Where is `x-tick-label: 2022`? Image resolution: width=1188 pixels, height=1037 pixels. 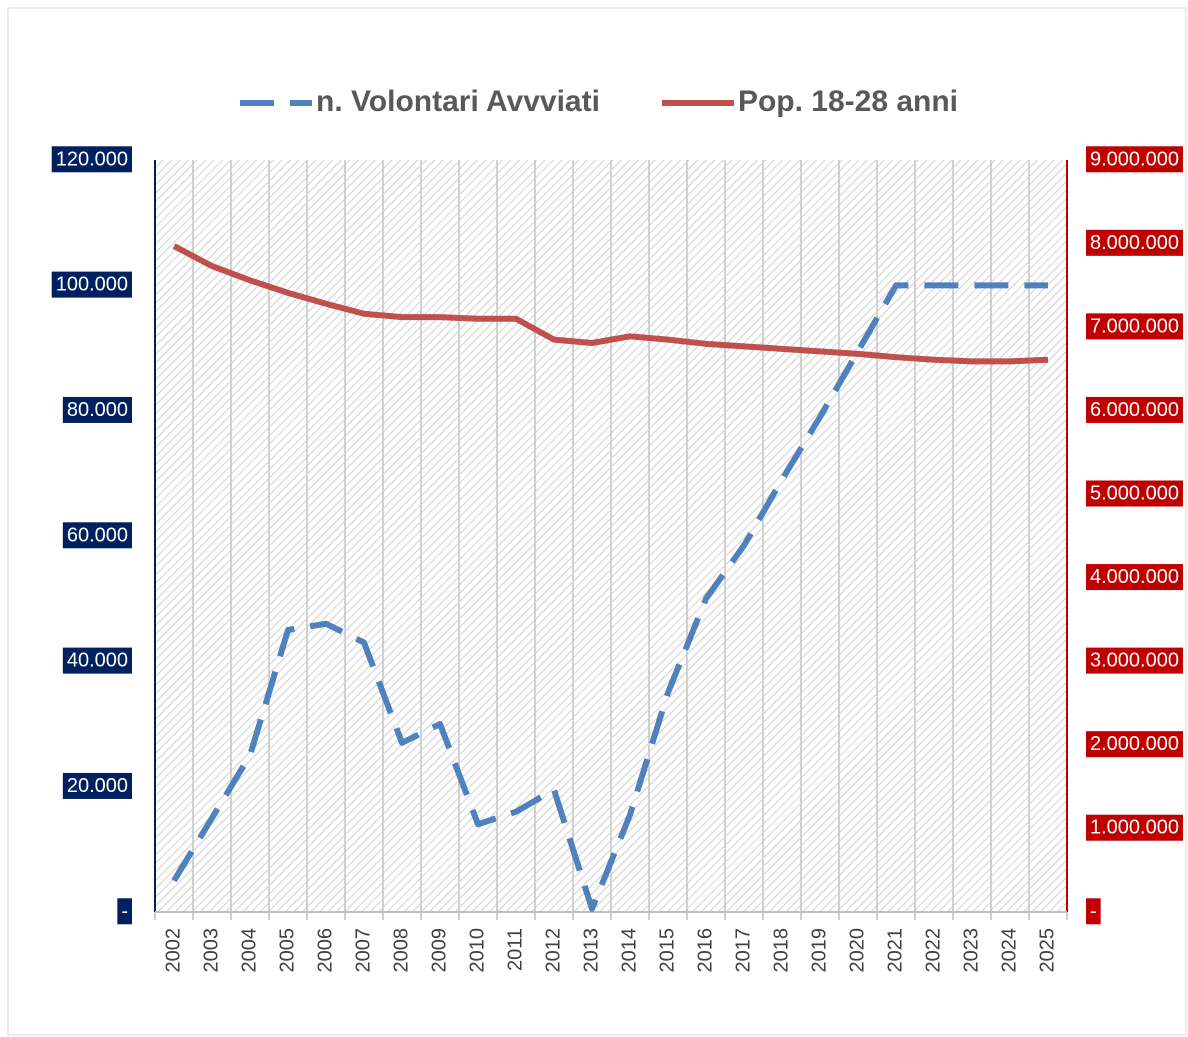
x-tick-label: 2022 is located at coordinates (933, 950).